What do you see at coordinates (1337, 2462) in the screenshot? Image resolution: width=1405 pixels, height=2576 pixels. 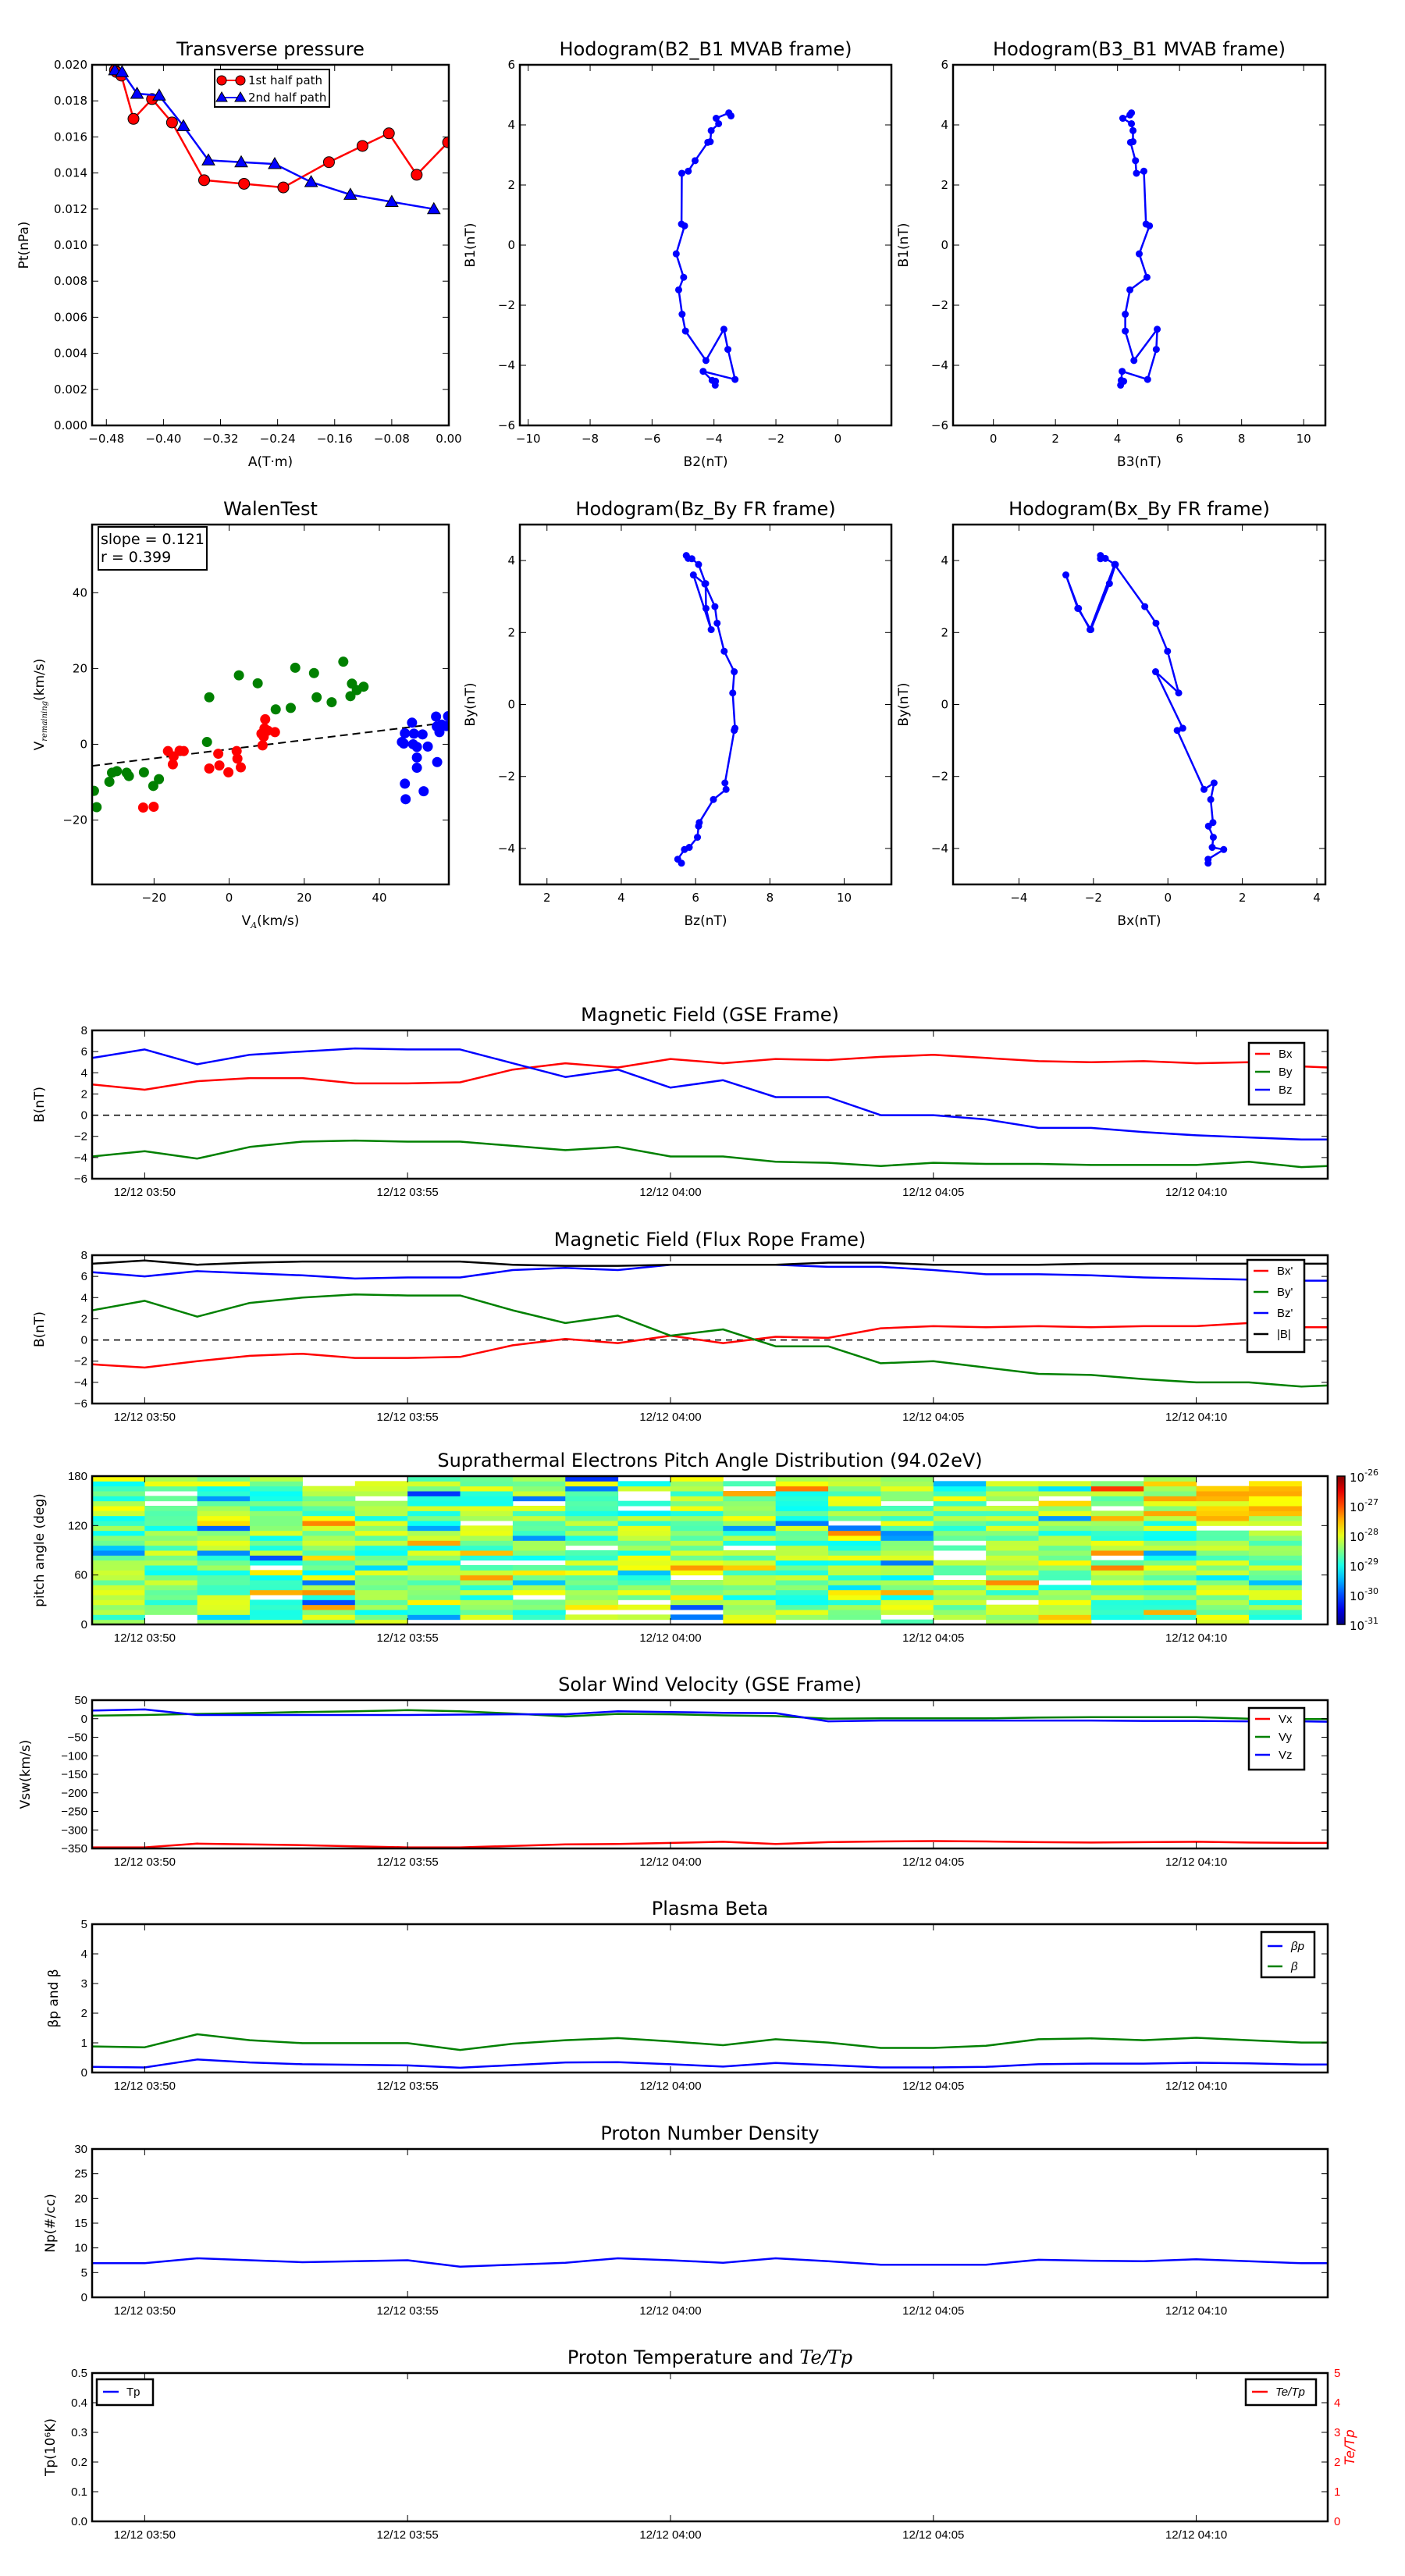 I see `y-right-tick-label: 2` at bounding box center [1337, 2462].